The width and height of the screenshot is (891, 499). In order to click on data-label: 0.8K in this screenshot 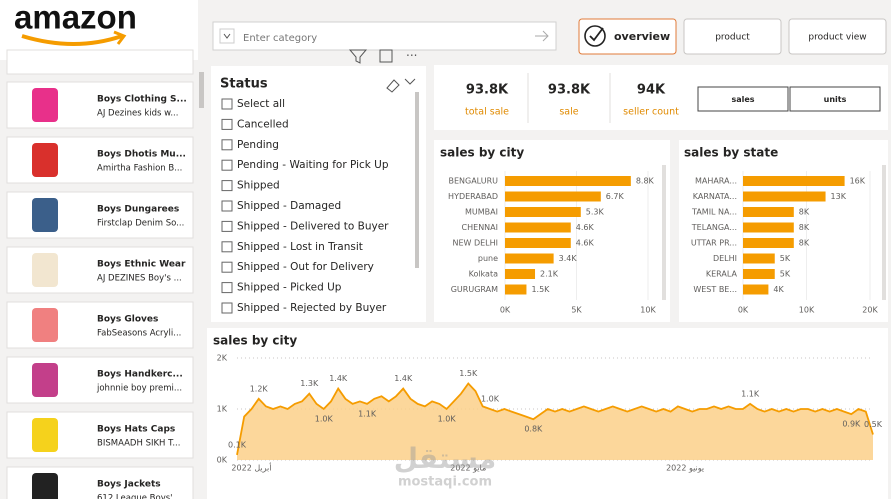, I will do `click(533, 429)`.